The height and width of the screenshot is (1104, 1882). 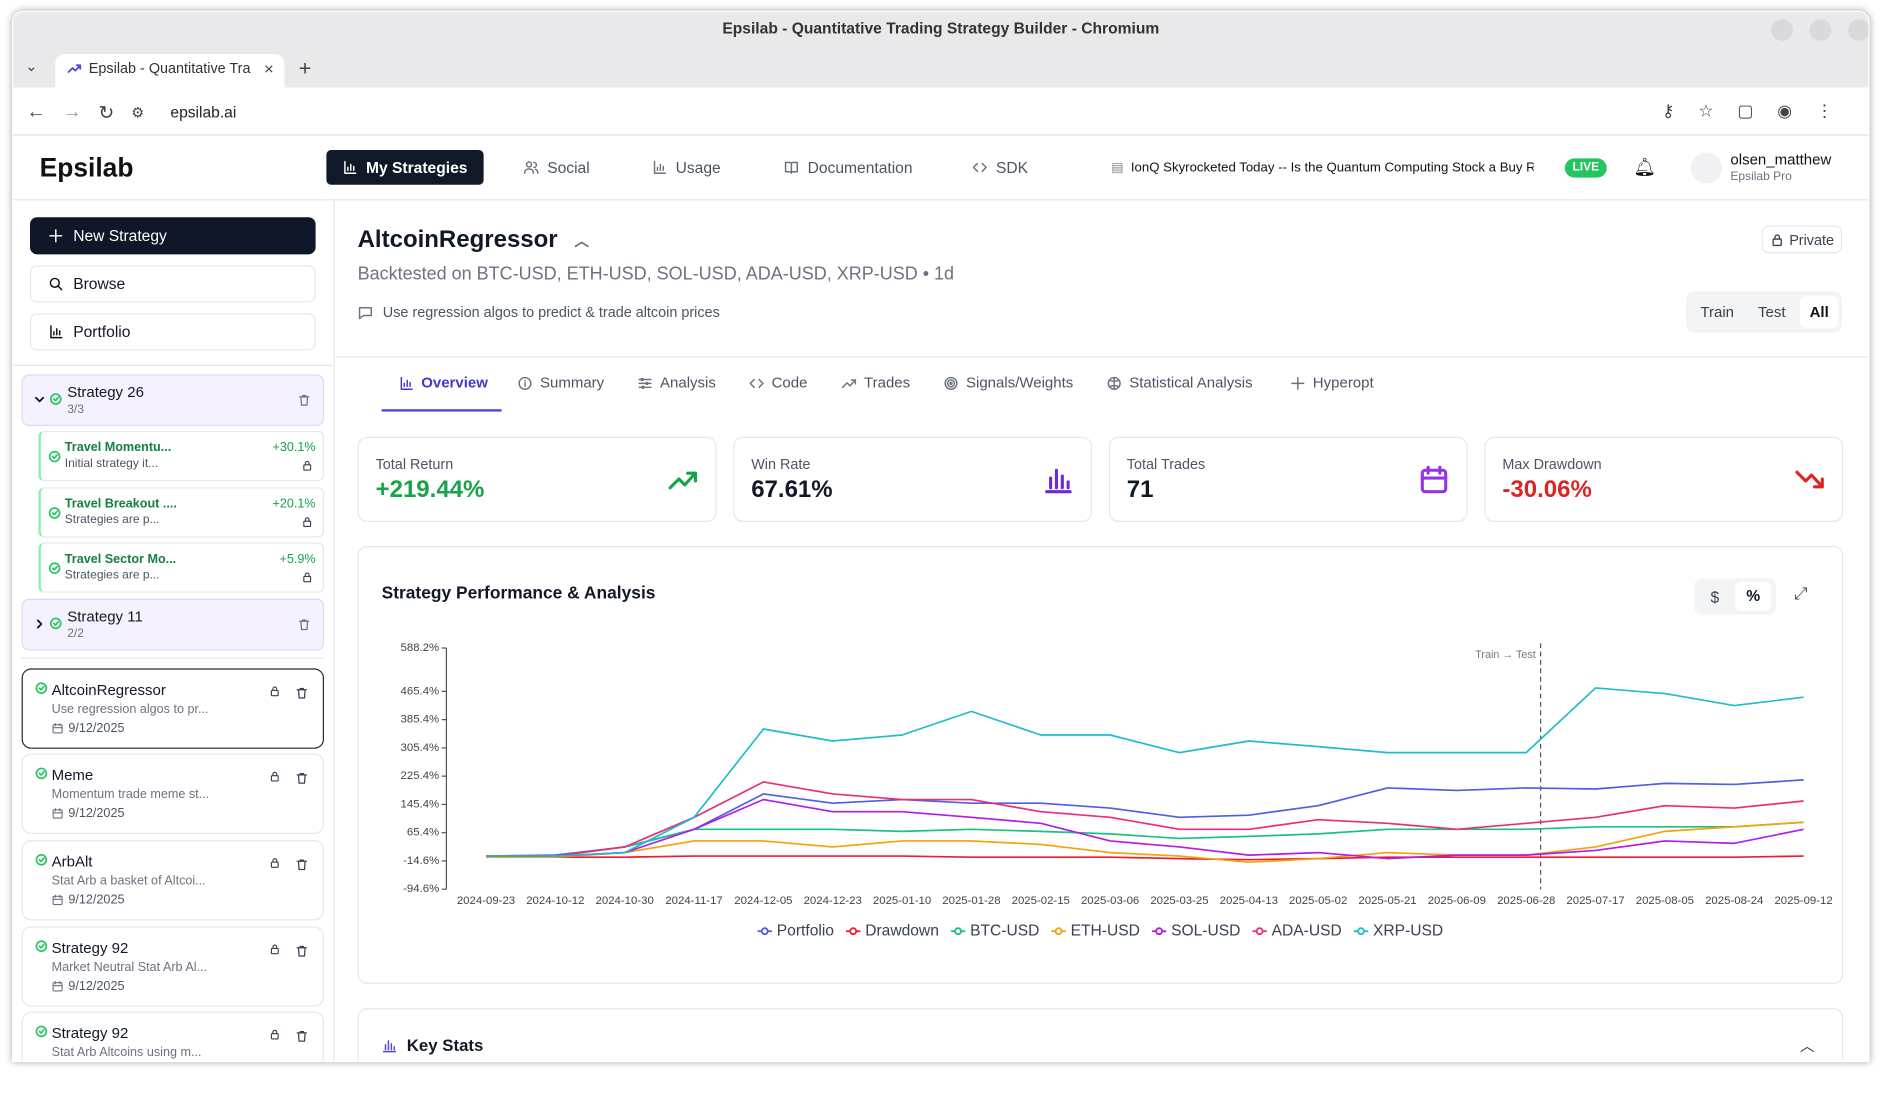 What do you see at coordinates (1166, 464) in the screenshot?
I see `stat-label: Total Trades` at bounding box center [1166, 464].